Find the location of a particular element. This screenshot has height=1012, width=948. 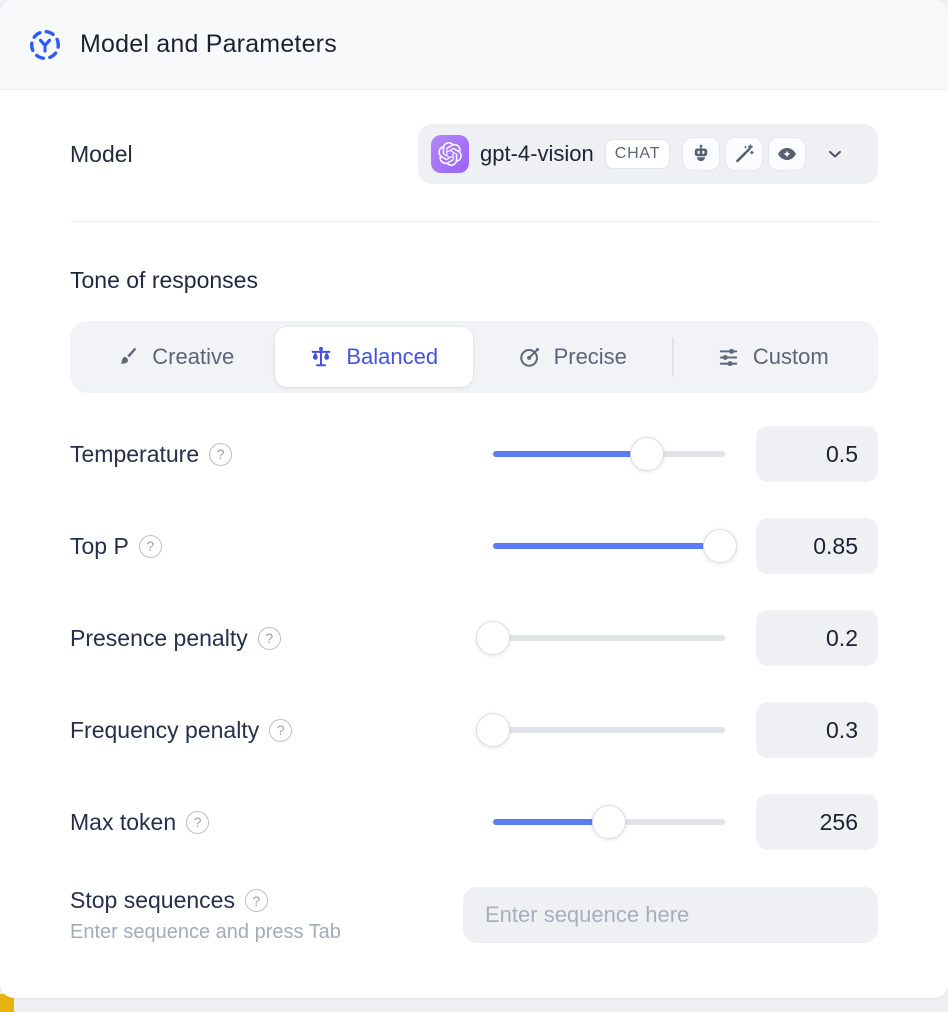

tab-precise: Precise is located at coordinates (572, 357).